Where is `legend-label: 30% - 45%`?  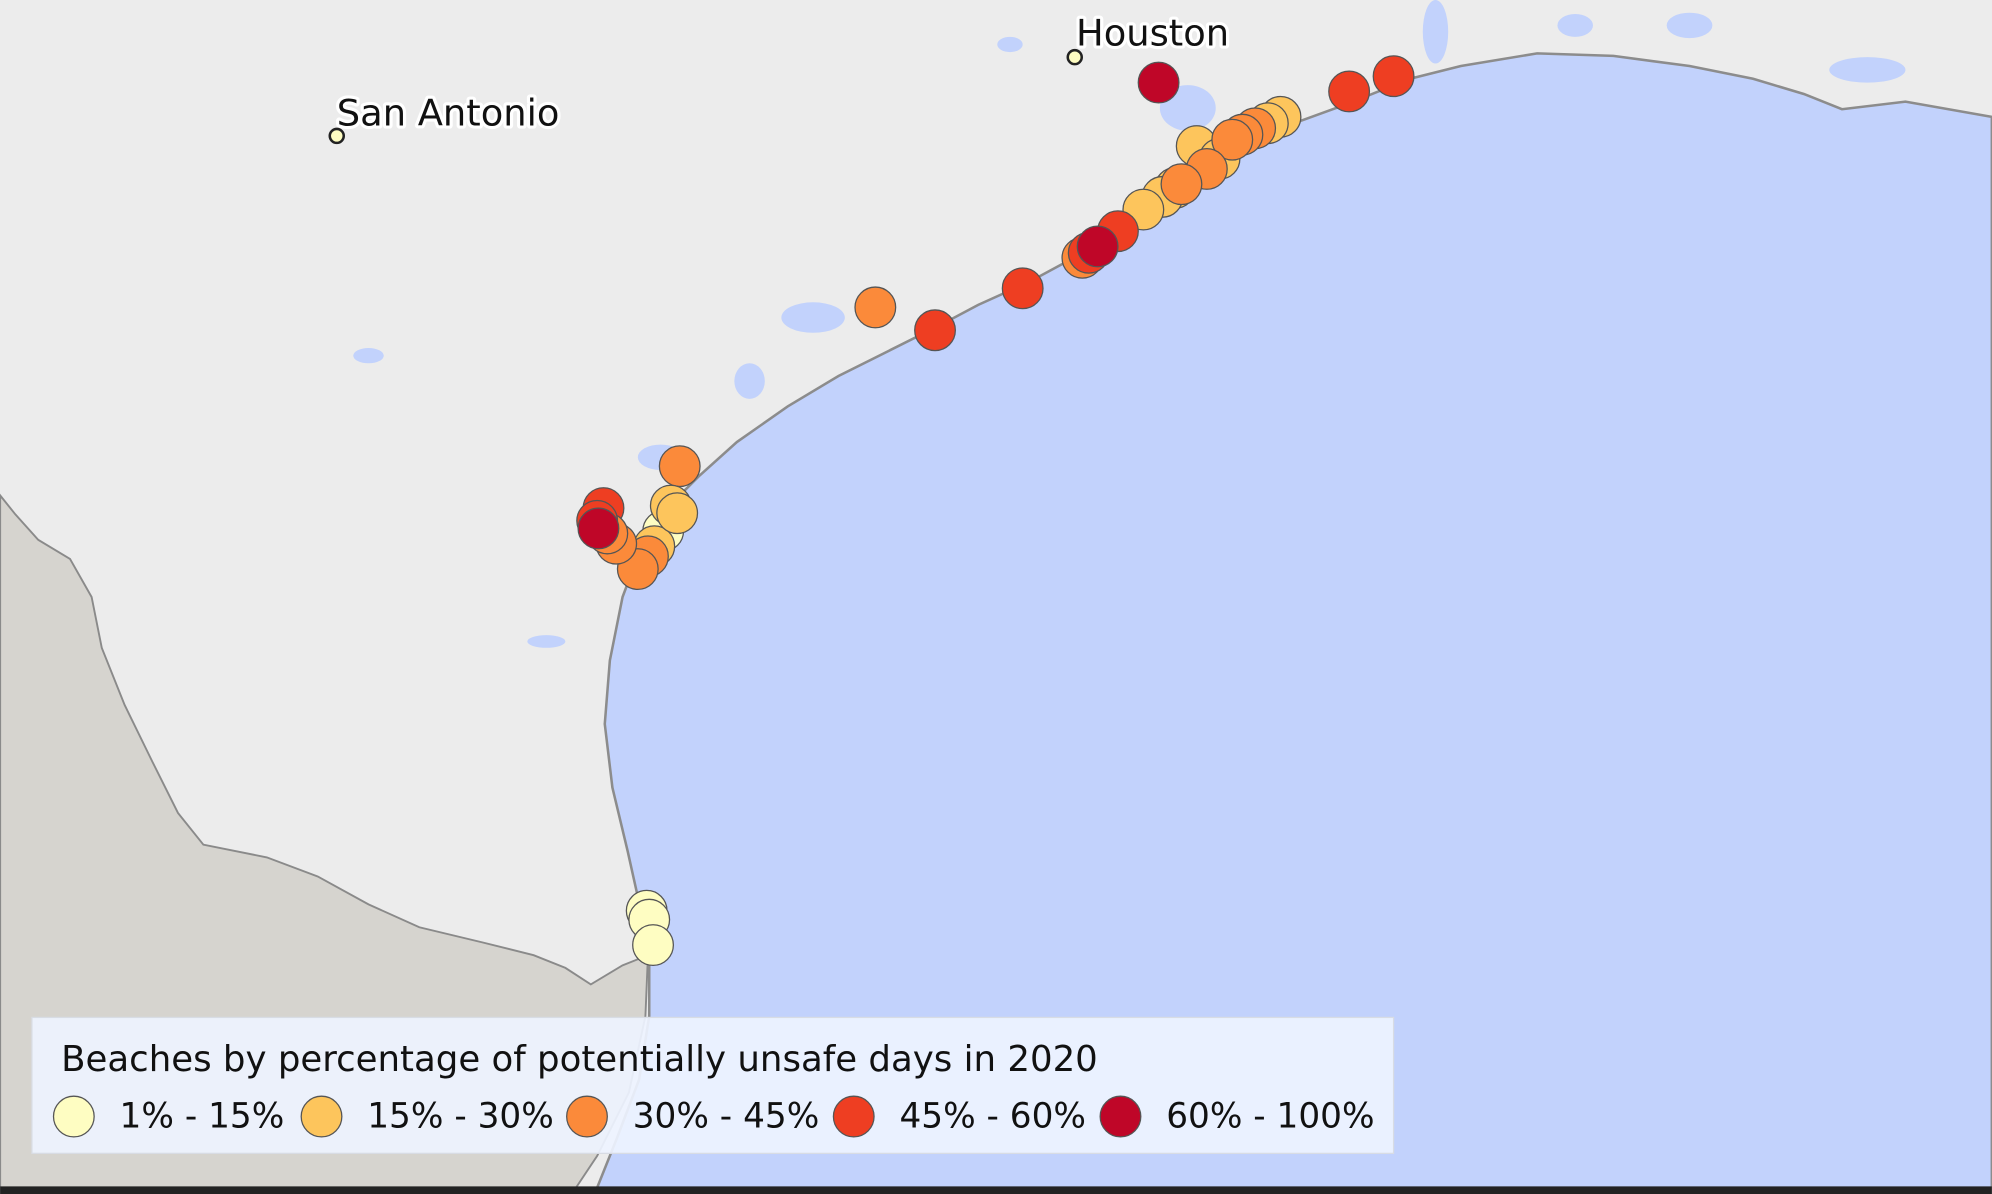 legend-label: 30% - 45% is located at coordinates (726, 1116).